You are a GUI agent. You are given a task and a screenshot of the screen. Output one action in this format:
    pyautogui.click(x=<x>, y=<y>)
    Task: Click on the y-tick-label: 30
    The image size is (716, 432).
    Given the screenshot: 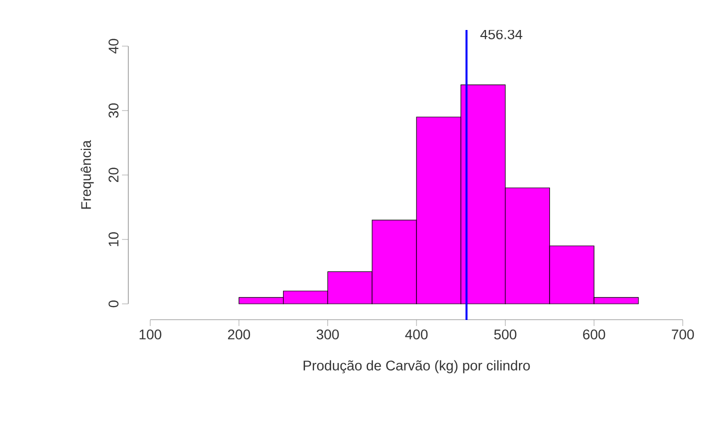 What is the action you would take?
    pyautogui.click(x=113, y=110)
    